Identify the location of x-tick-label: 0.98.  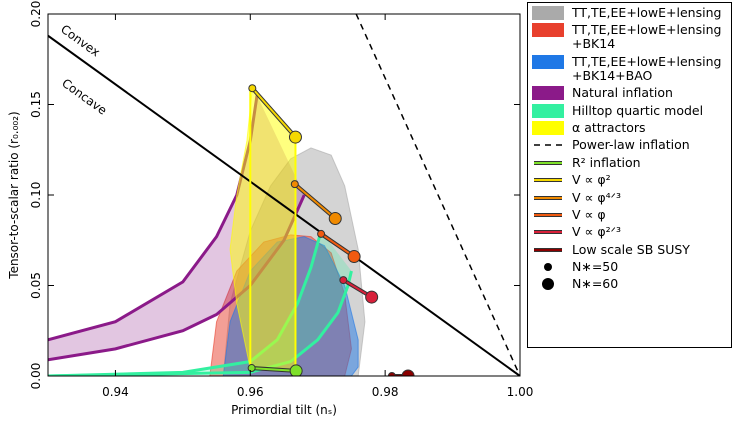
(385, 392).